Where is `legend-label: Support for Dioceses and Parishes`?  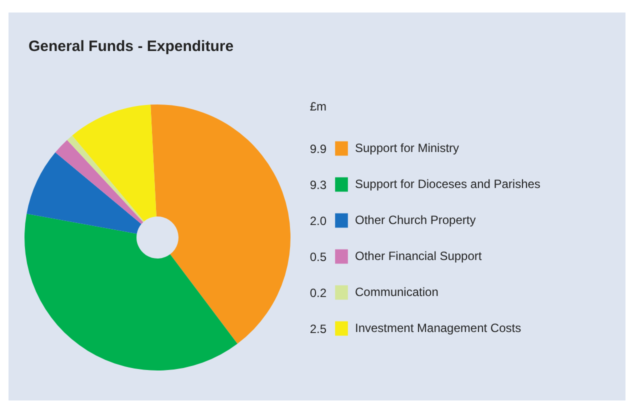
legend-label: Support for Dioceses and Parishes is located at coordinates (447, 184).